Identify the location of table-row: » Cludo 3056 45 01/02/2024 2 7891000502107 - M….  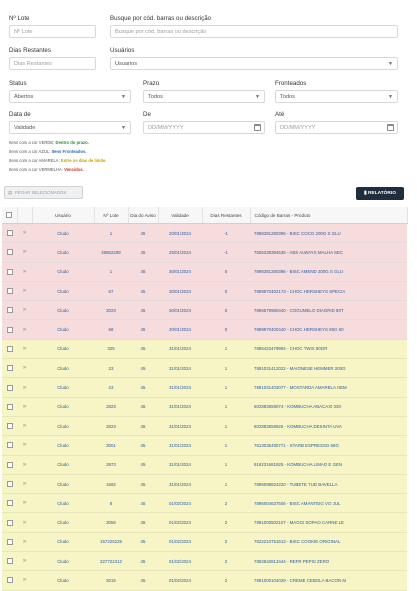
(204, 522).